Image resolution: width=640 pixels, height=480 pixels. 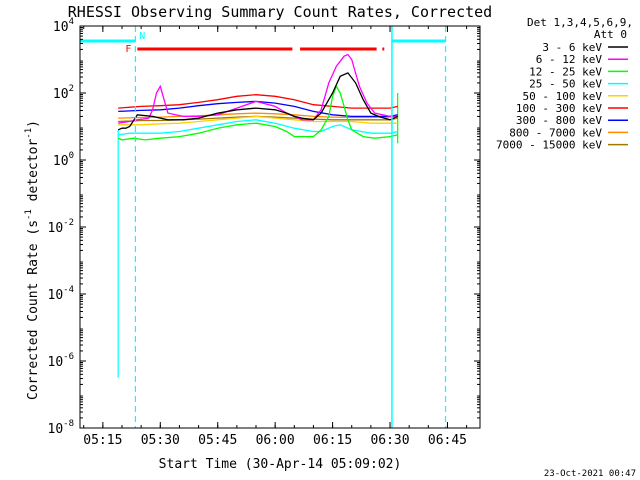 I want to click on series-line-50-100kev, so click(x=258, y=120).